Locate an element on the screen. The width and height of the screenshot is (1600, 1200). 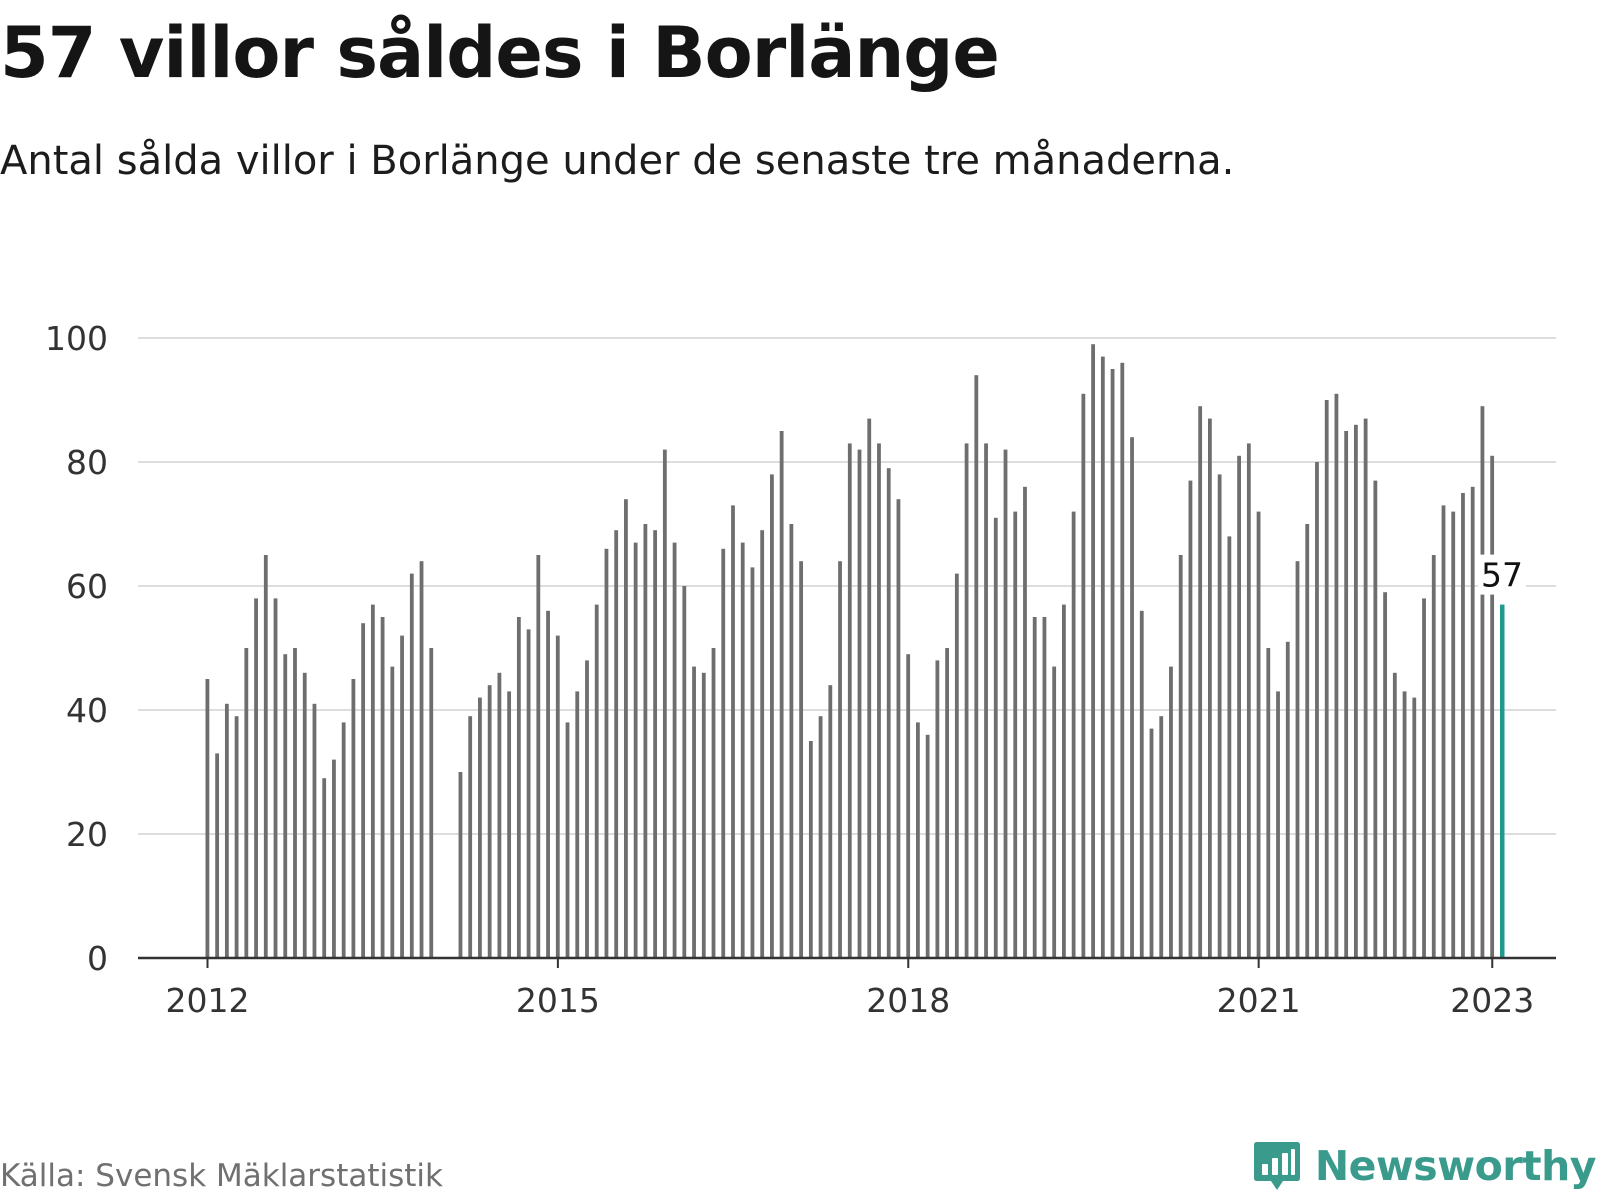
y-tick-label: 20 is located at coordinates (87, 834).